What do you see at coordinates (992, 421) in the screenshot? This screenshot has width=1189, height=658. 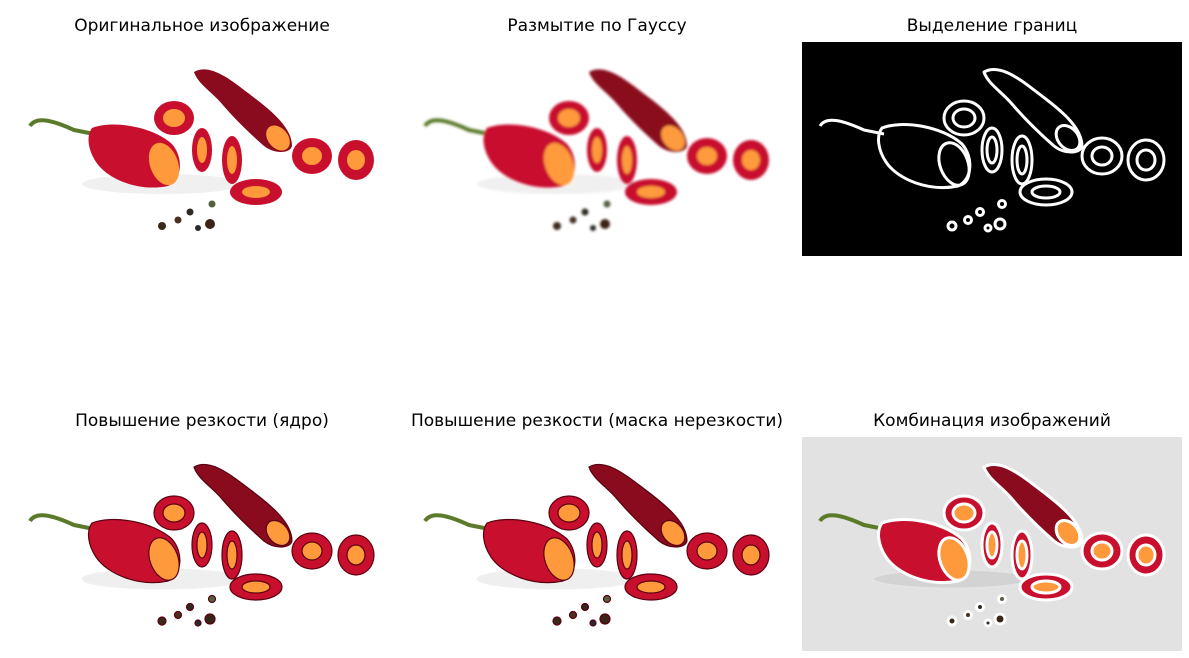 I see `panel-title-combined: Комбинация изображений` at bounding box center [992, 421].